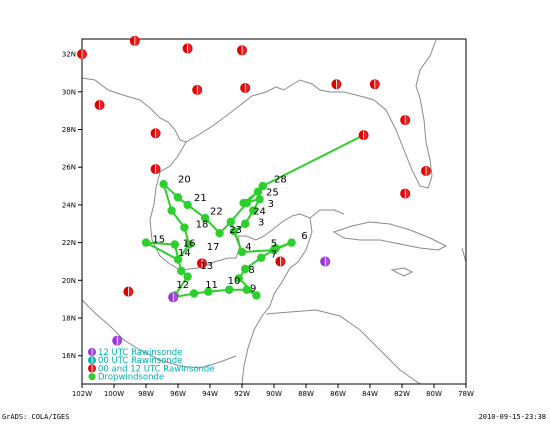 This screenshot has width=550, height=425. I want to click on lon-tick-label: 92W, so click(242, 394).